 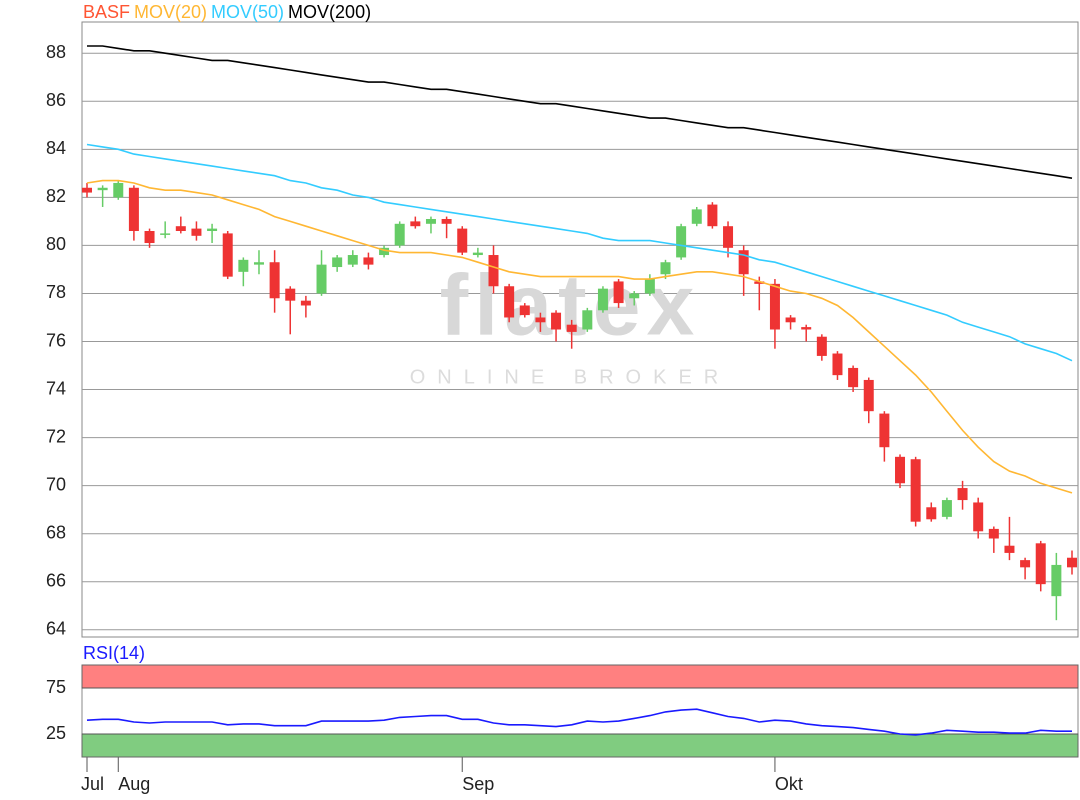 What do you see at coordinates (579, 722) in the screenshot?
I see `line-series` at bounding box center [579, 722].